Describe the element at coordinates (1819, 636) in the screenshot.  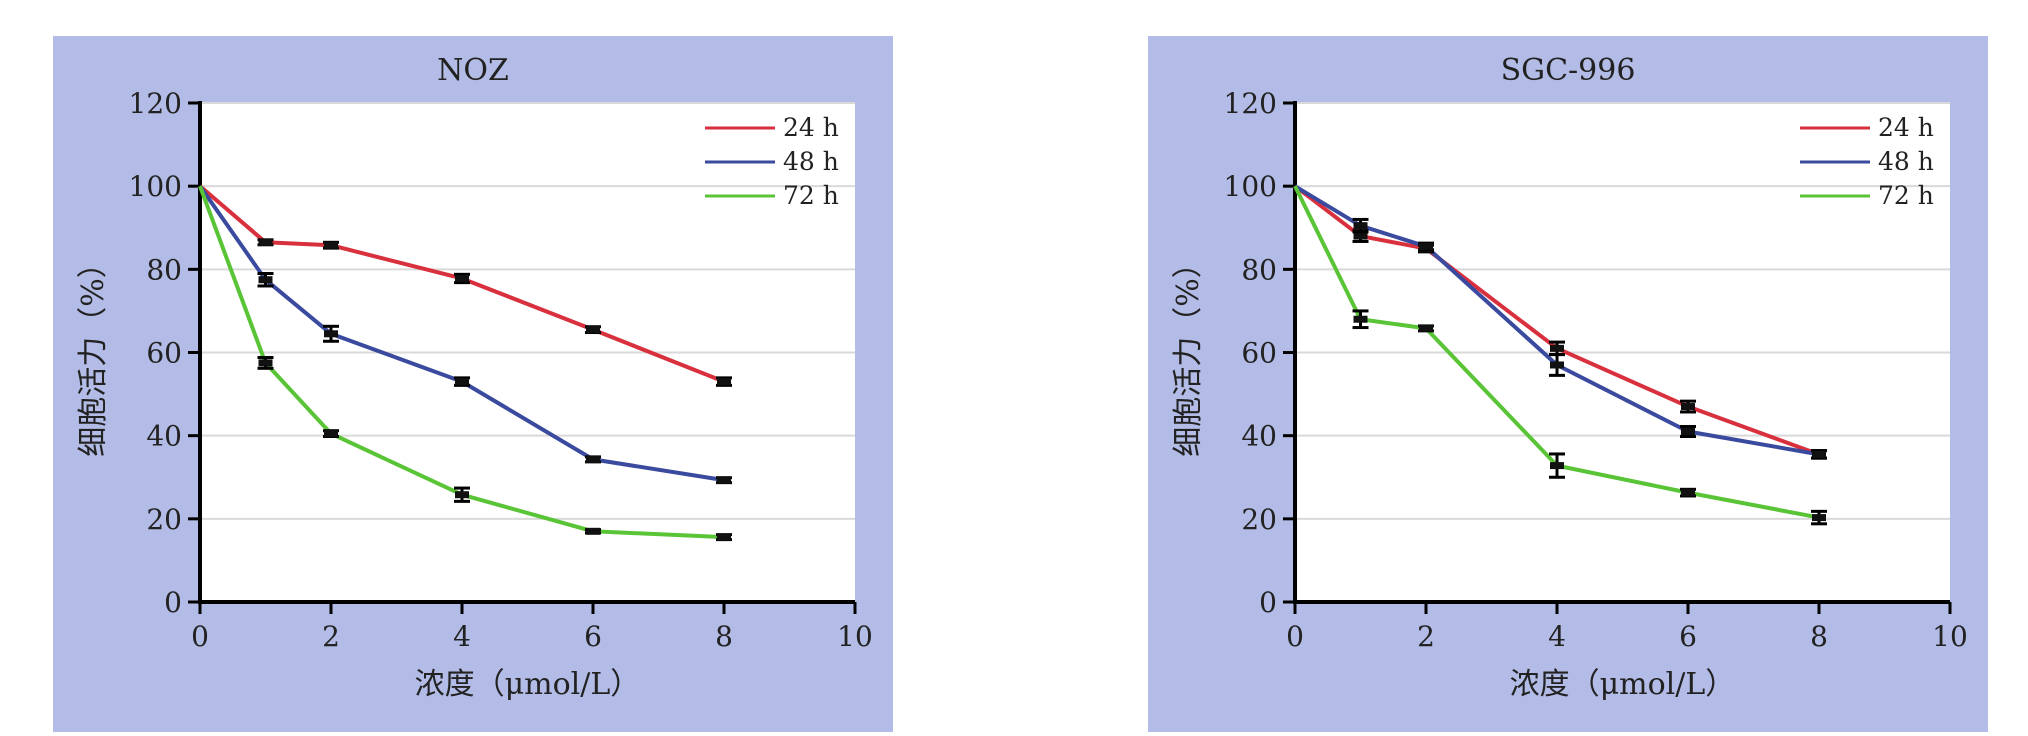
I see `x-tick-label: 8` at that location.